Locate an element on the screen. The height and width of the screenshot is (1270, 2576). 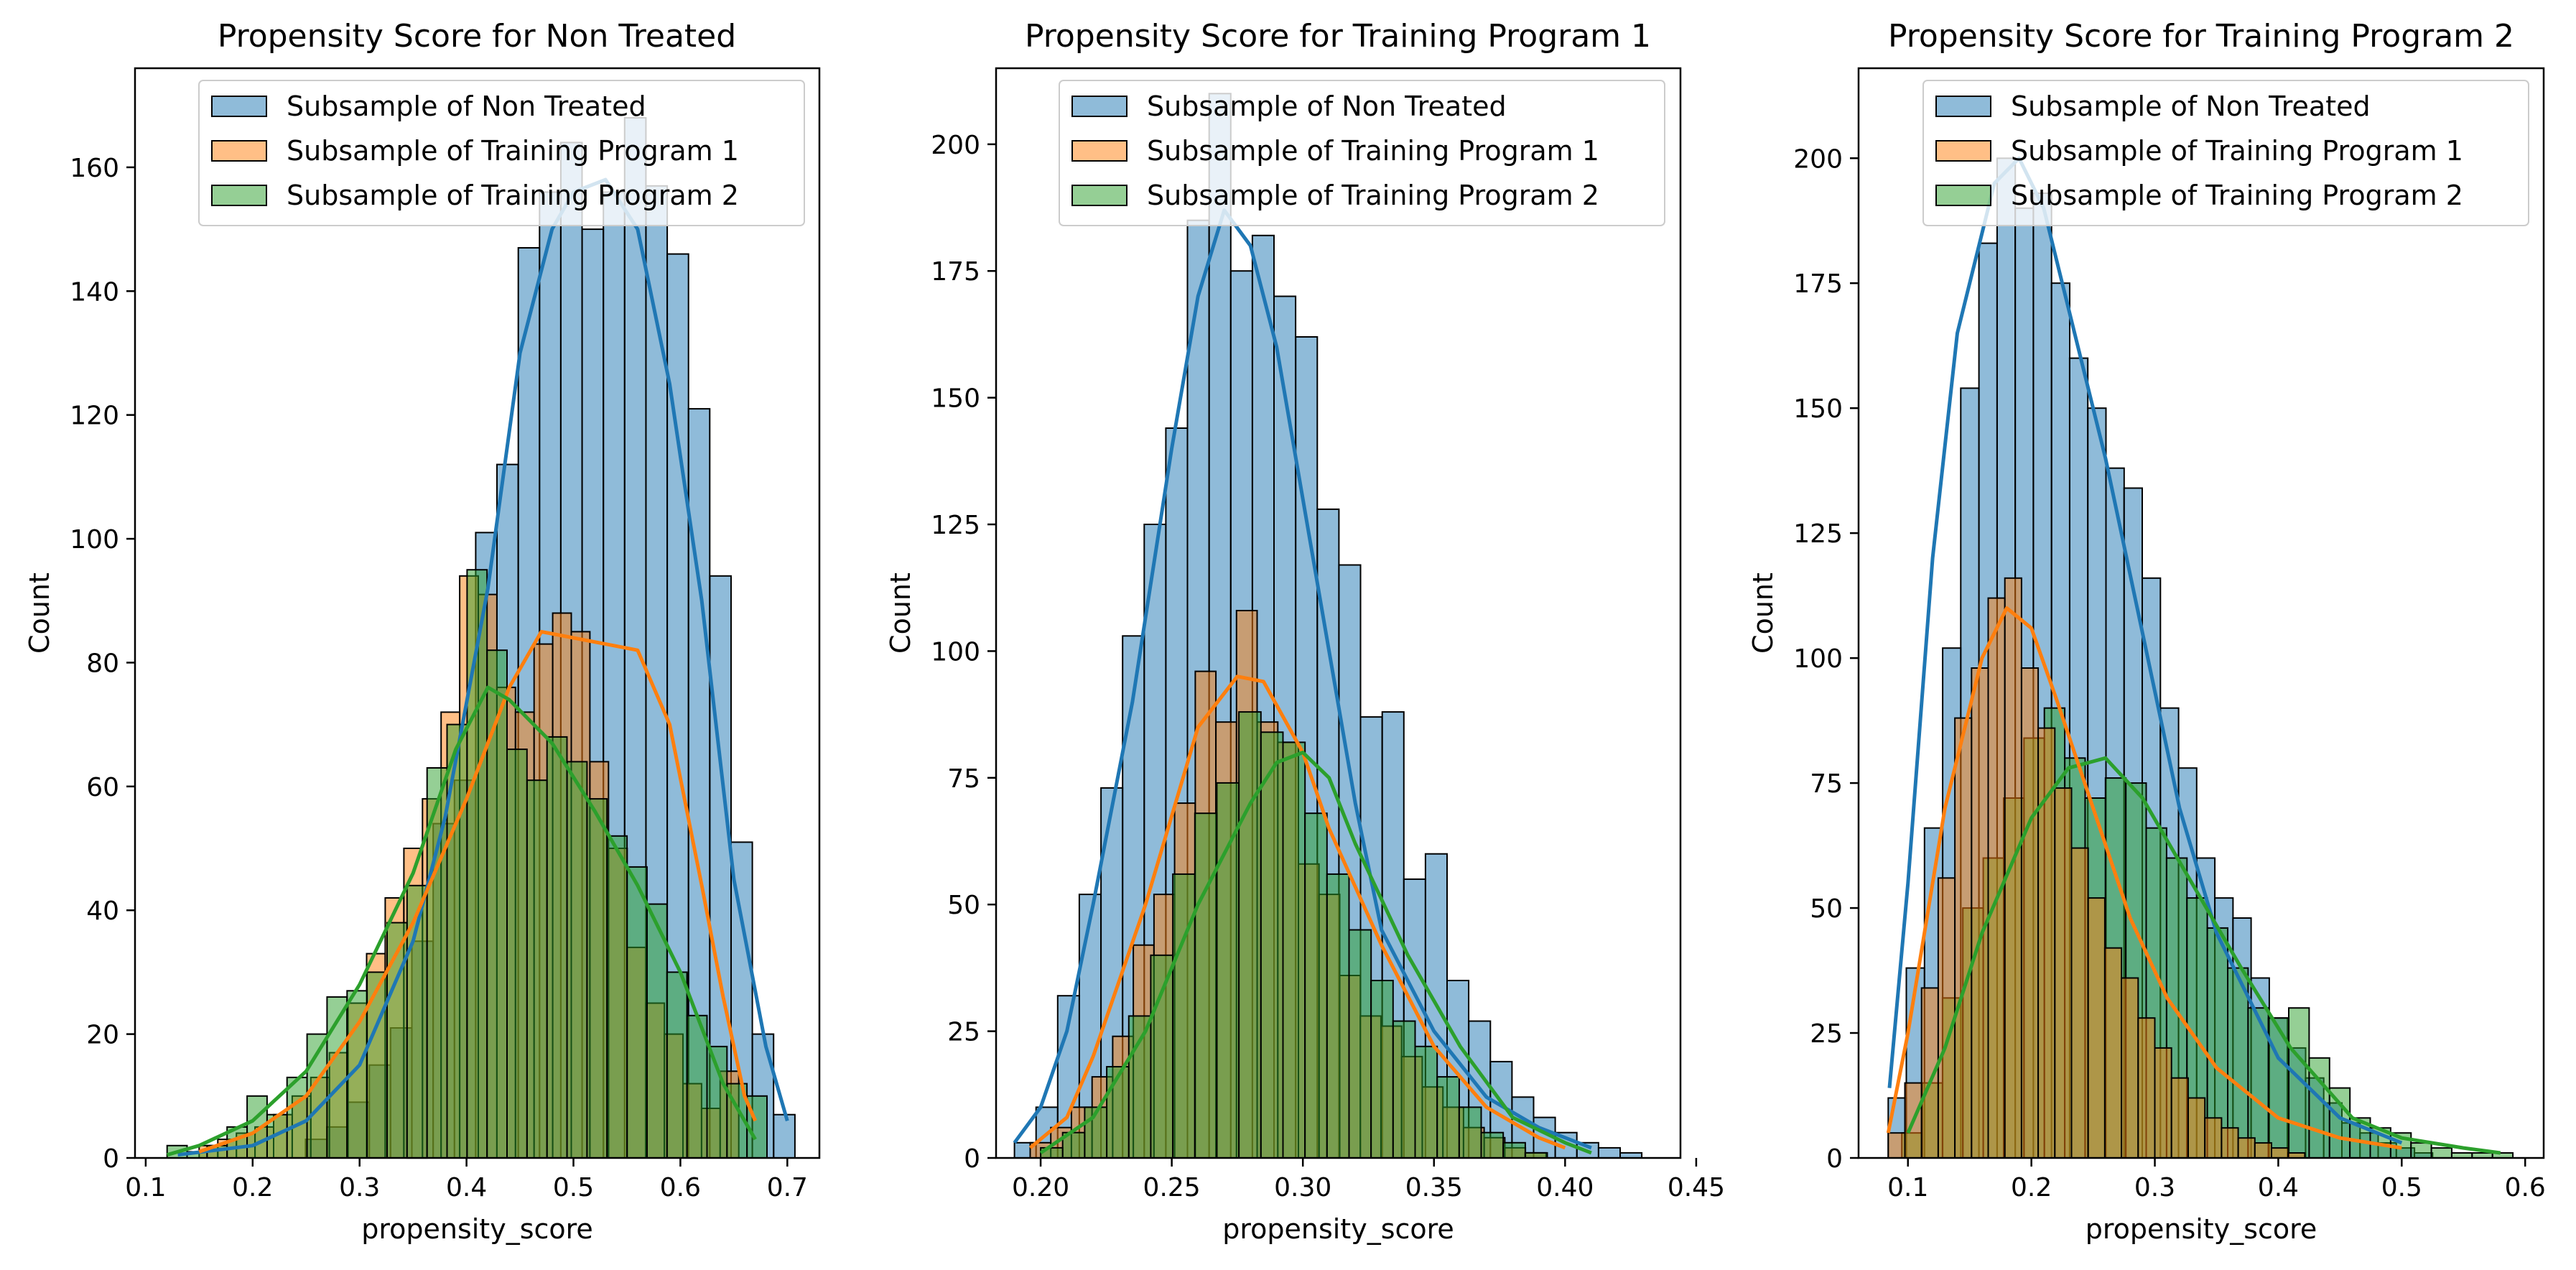
x-tick-label: 0.4 is located at coordinates (2278, 1187).